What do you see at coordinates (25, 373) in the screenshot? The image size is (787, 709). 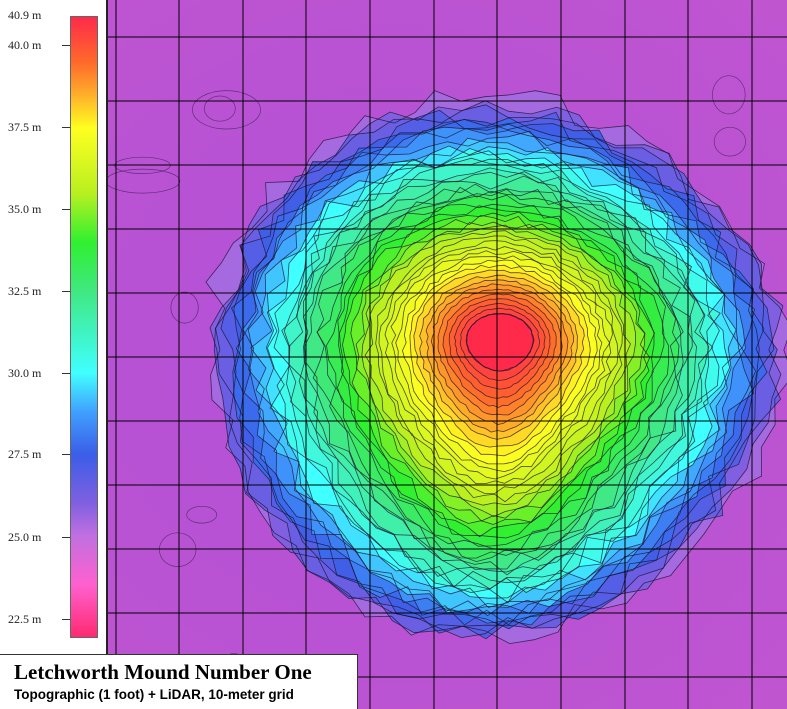 I see `legend-label-30: 30.0 m` at bounding box center [25, 373].